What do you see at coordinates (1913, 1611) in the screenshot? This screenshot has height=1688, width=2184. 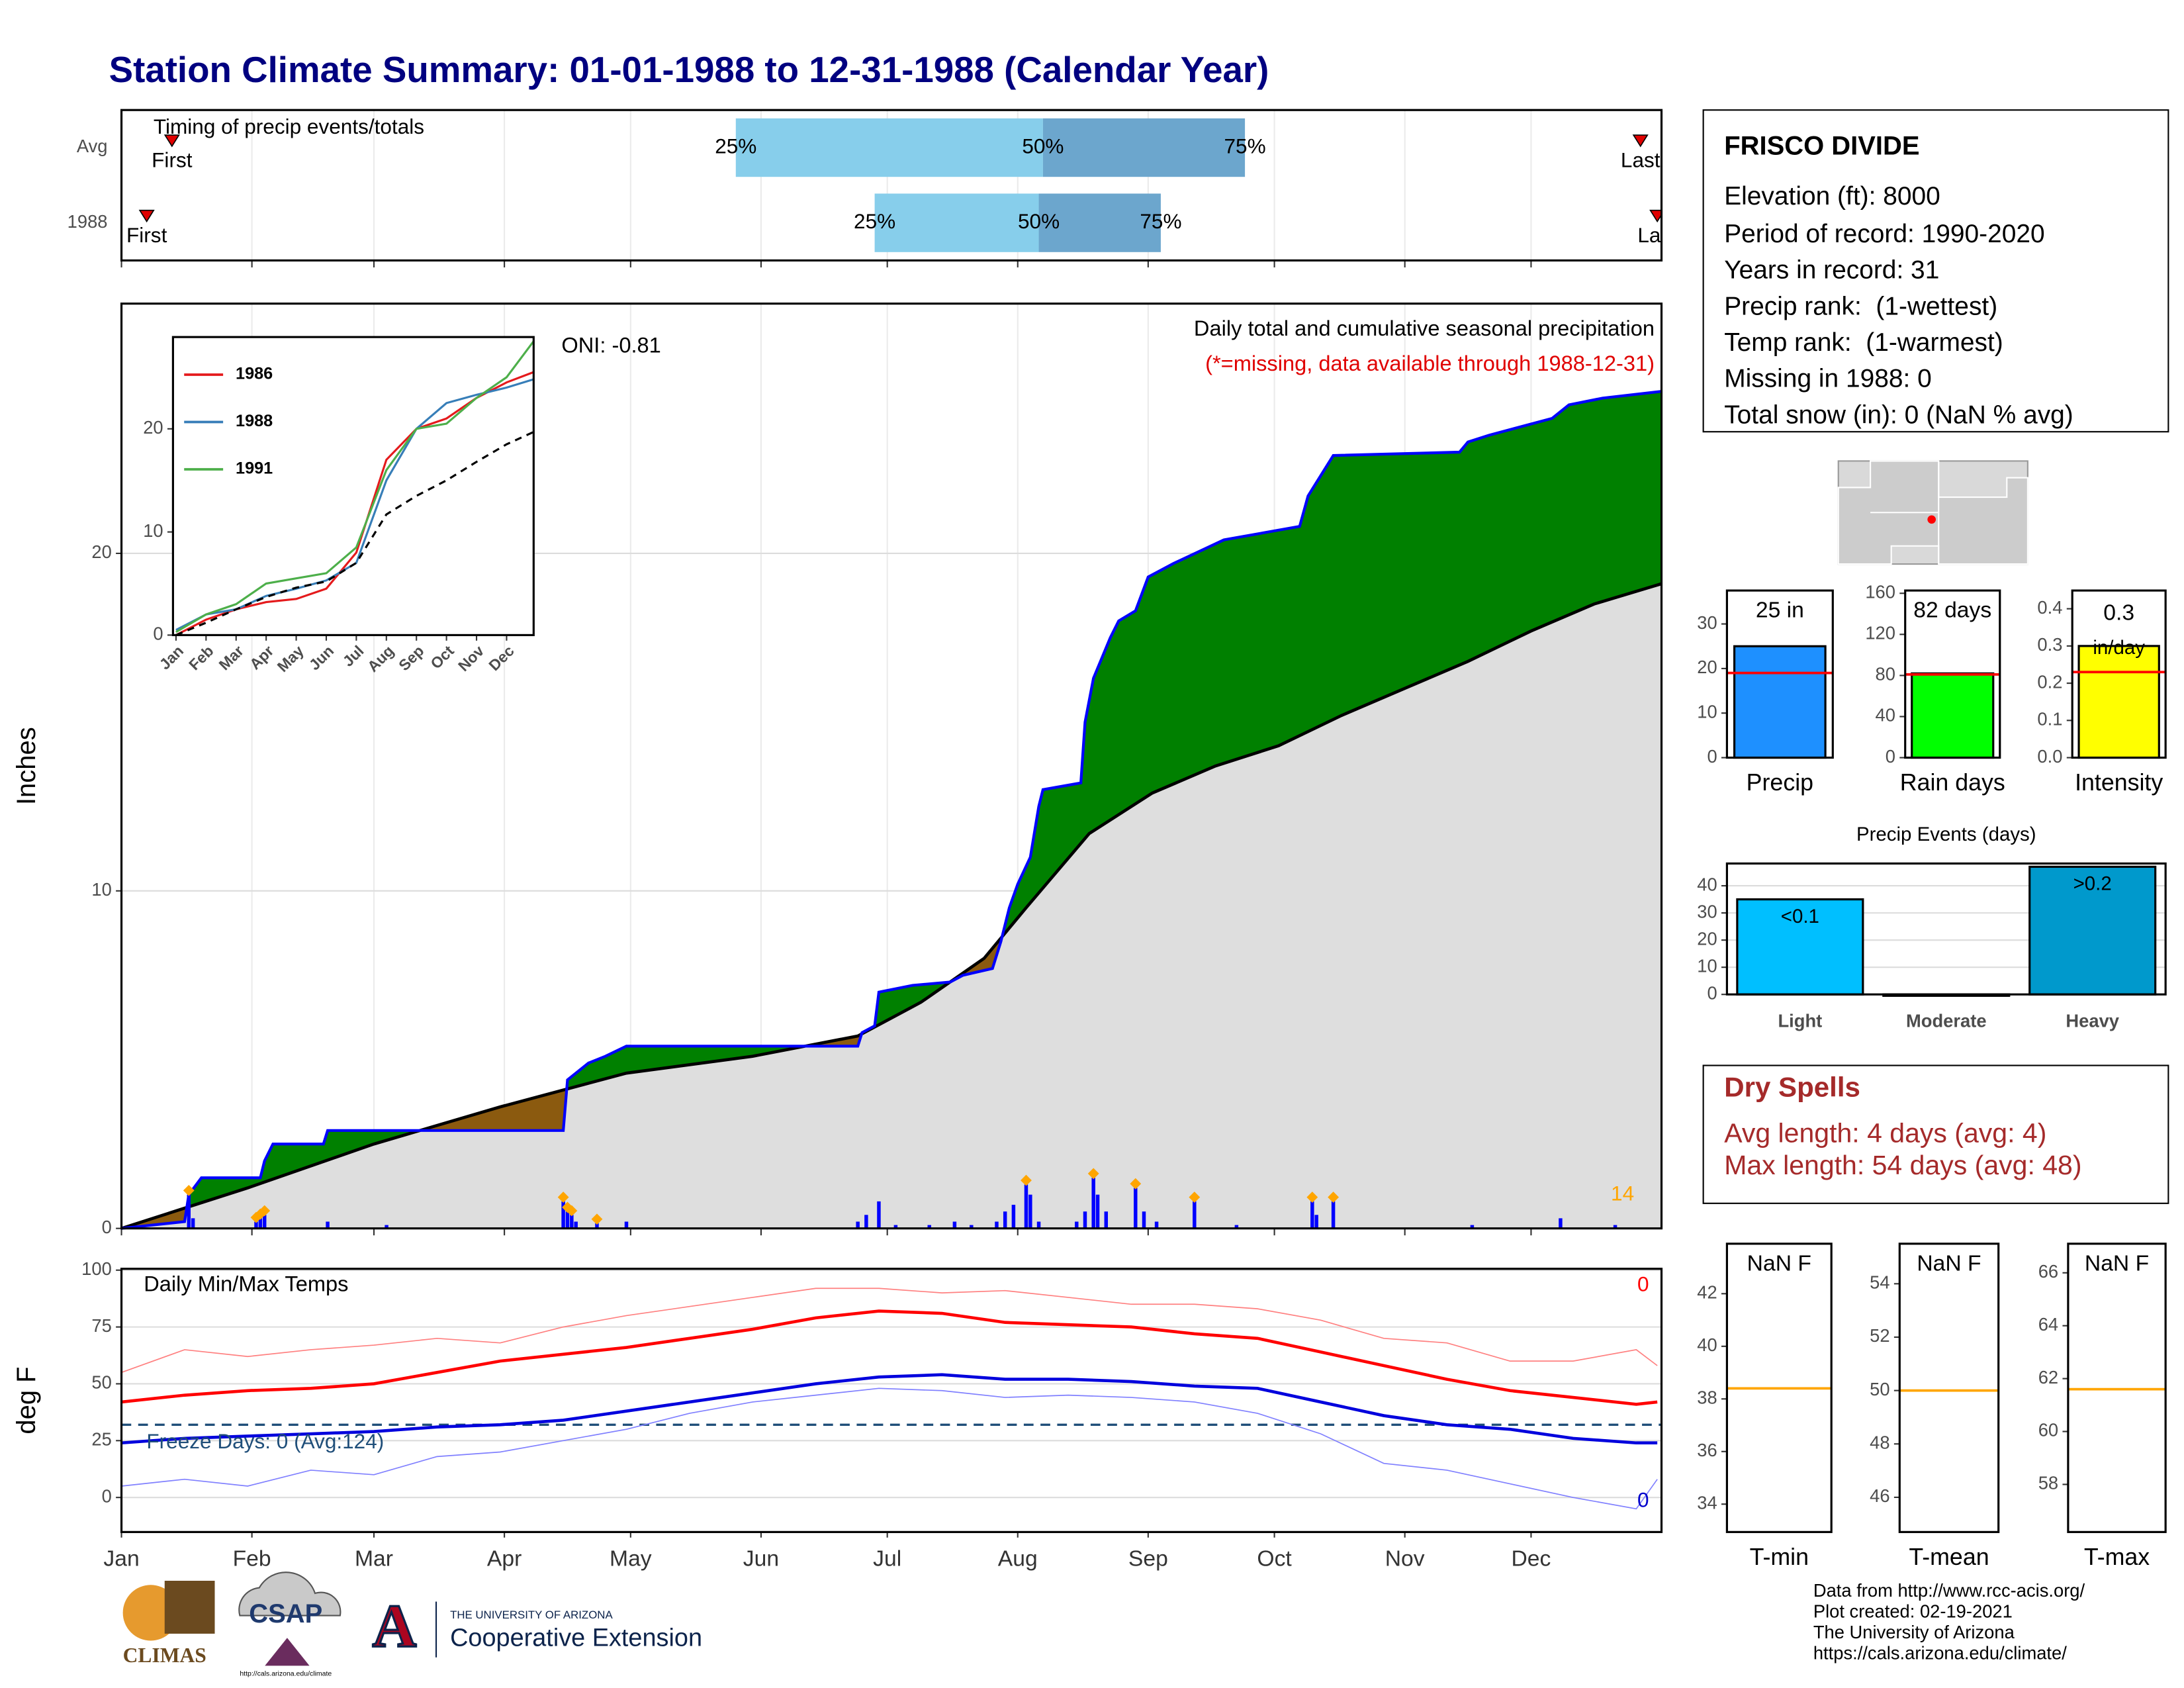 I see `footer-line: Plot created: 02-19-2021` at bounding box center [1913, 1611].